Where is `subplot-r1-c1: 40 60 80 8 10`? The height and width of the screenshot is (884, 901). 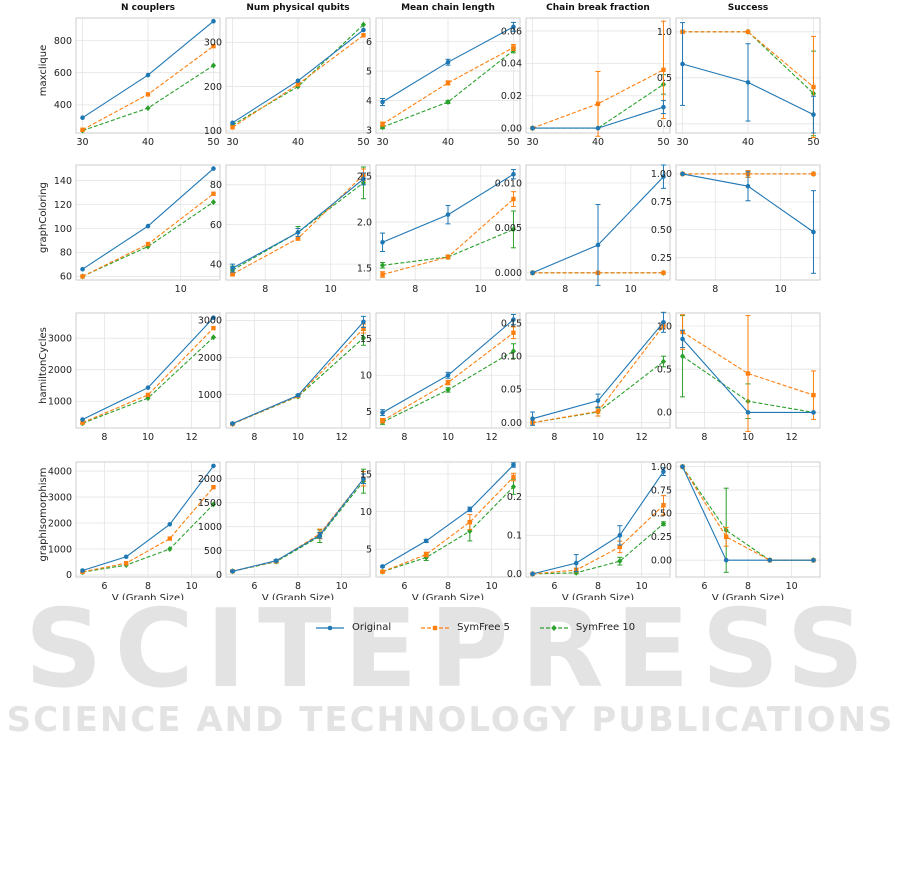 subplot-r1-c1: 40 60 80 8 10 is located at coordinates (290, 229).